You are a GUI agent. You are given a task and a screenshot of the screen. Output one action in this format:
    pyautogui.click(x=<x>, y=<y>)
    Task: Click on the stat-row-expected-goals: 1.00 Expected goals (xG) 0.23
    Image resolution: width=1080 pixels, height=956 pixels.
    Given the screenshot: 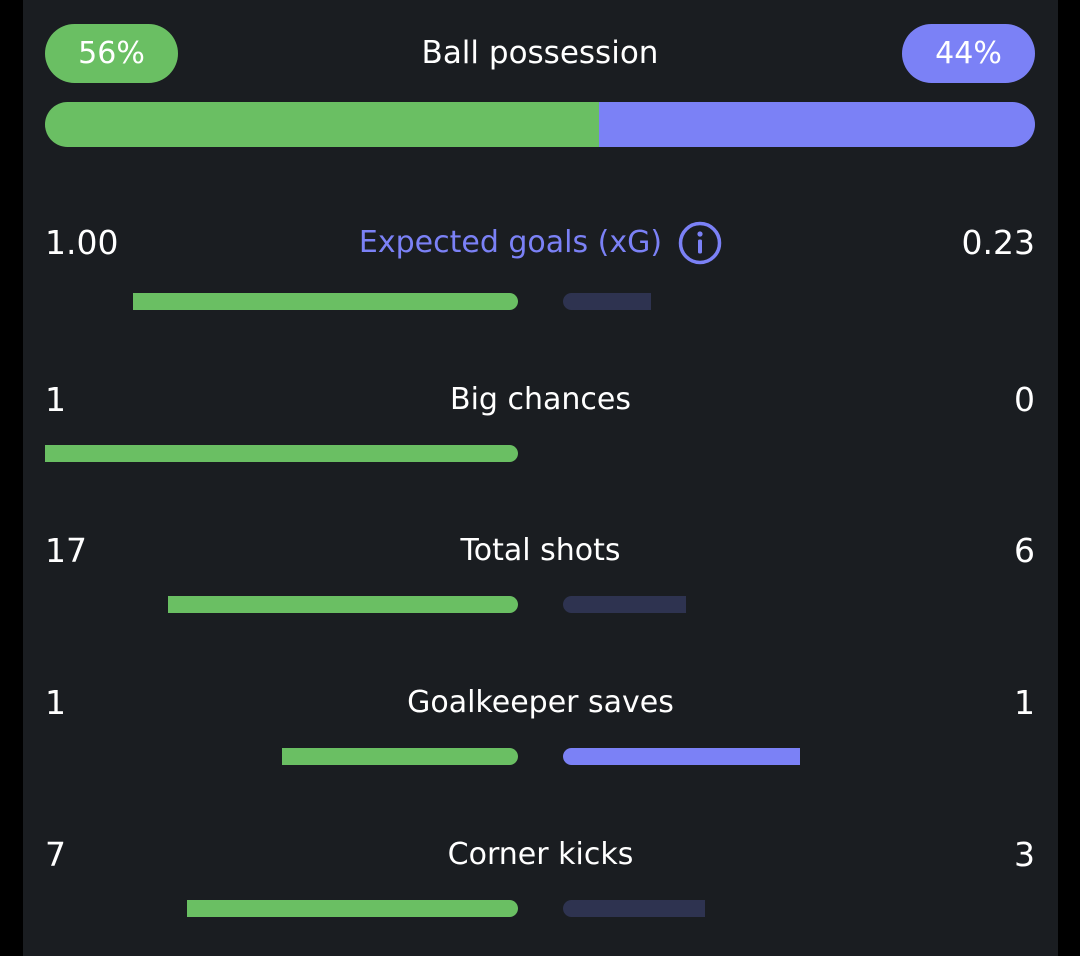 What is the action you would take?
    pyautogui.click(x=540, y=266)
    